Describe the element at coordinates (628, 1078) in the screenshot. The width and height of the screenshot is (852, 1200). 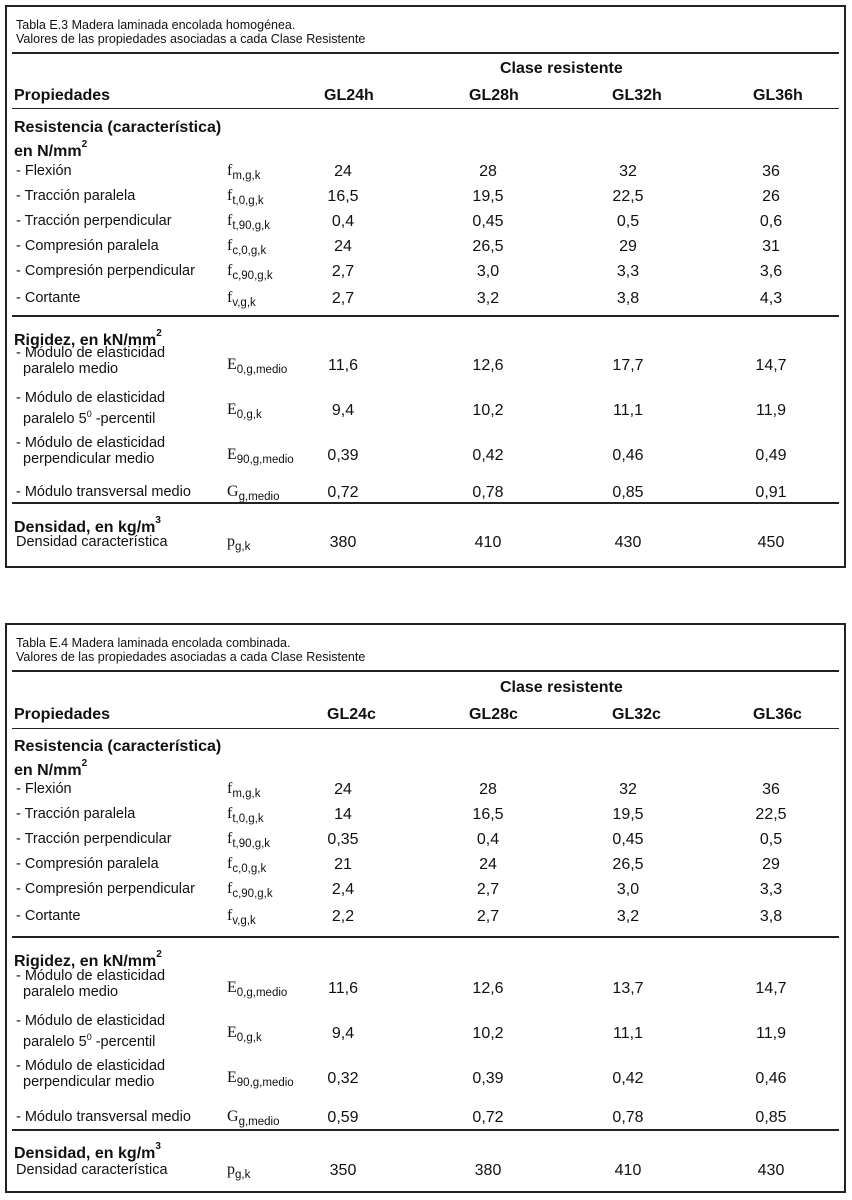
I see `value-cell: 0,42` at that location.